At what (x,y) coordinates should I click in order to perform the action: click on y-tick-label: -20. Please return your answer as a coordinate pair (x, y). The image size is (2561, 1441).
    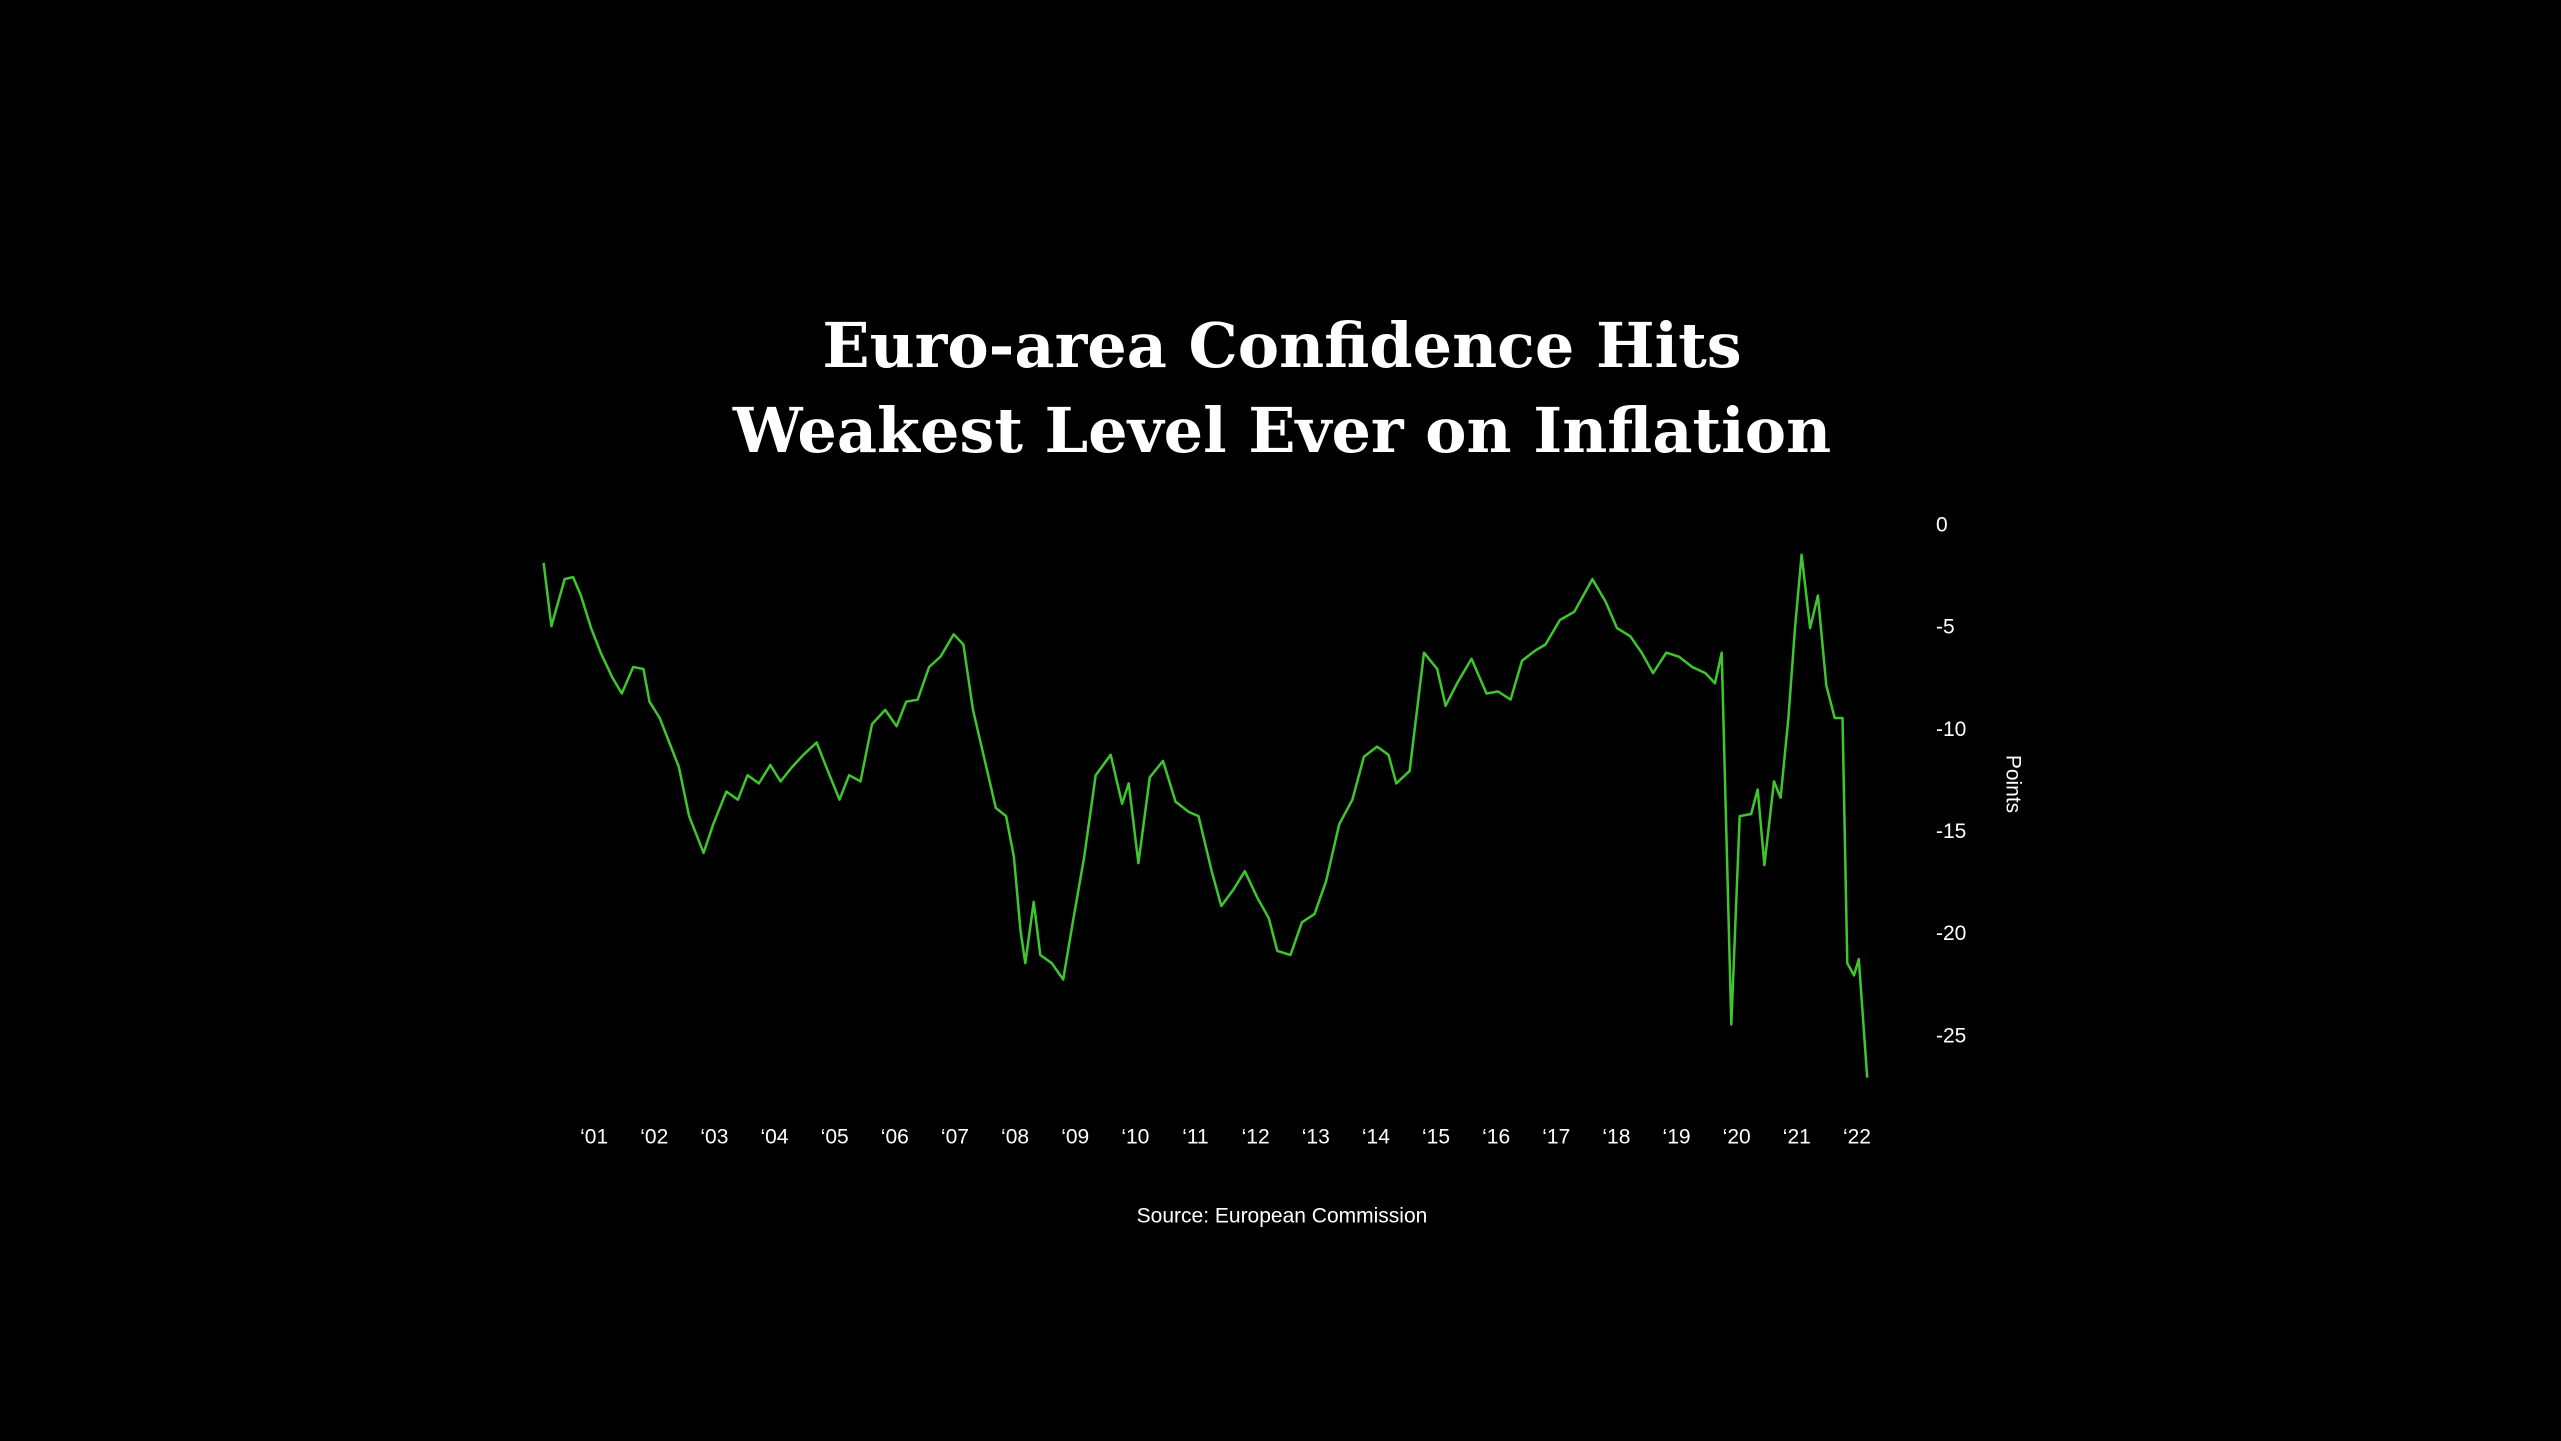
    Looking at the image, I should click on (1951, 933).